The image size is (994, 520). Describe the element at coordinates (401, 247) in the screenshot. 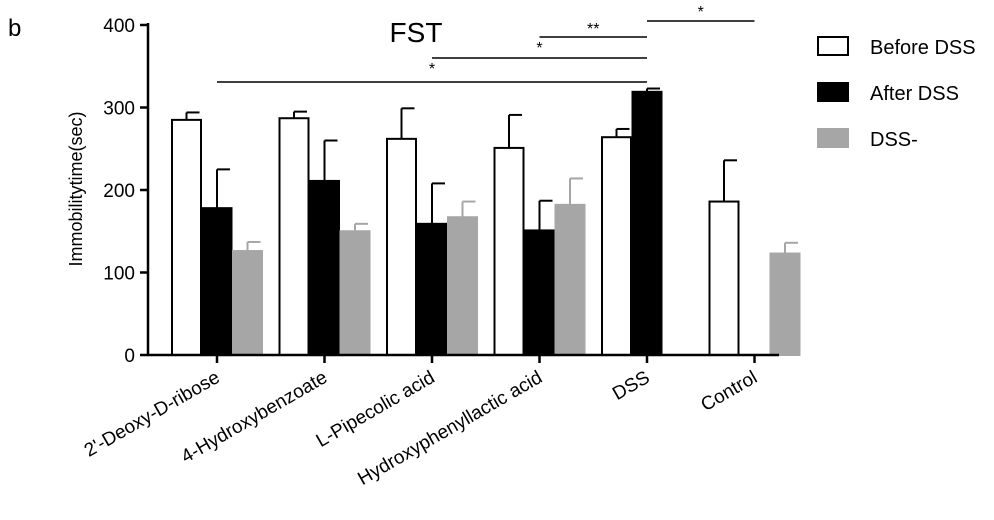

I see `bar-before-dss-l-pipecolic-acid` at that location.